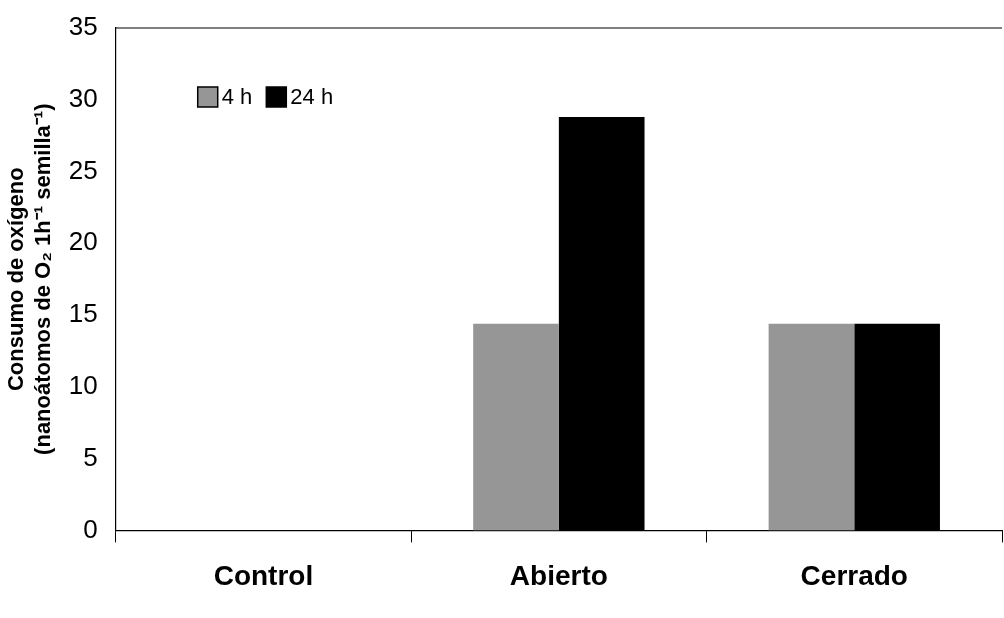  I want to click on x-tick-label: Cerrado, so click(854, 575).